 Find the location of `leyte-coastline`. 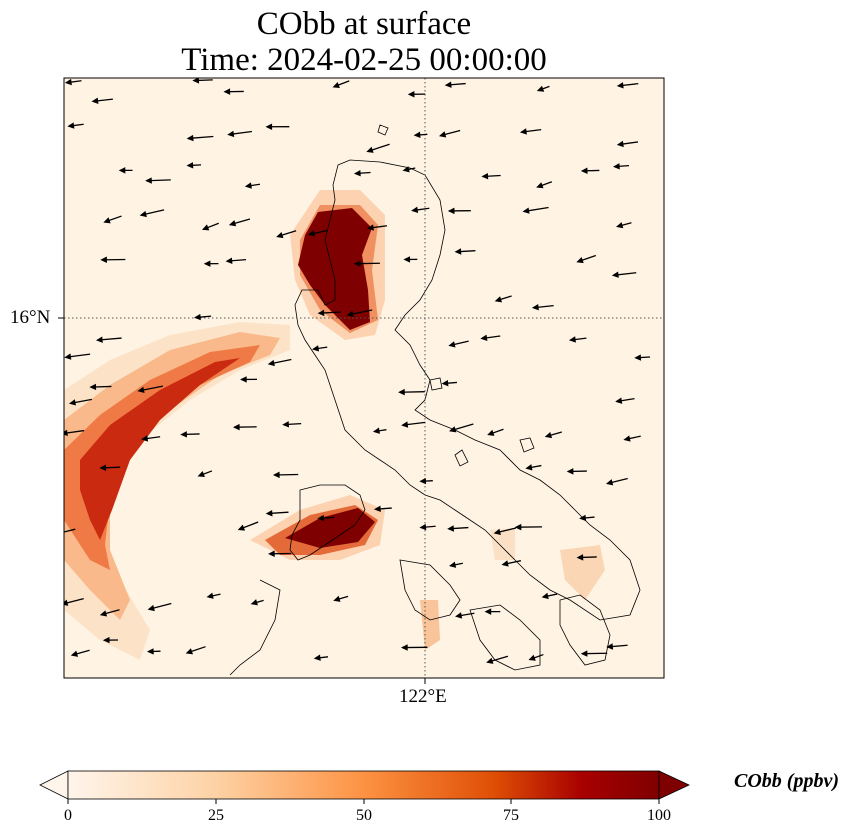

leyte-coastline is located at coordinates (585, 630).